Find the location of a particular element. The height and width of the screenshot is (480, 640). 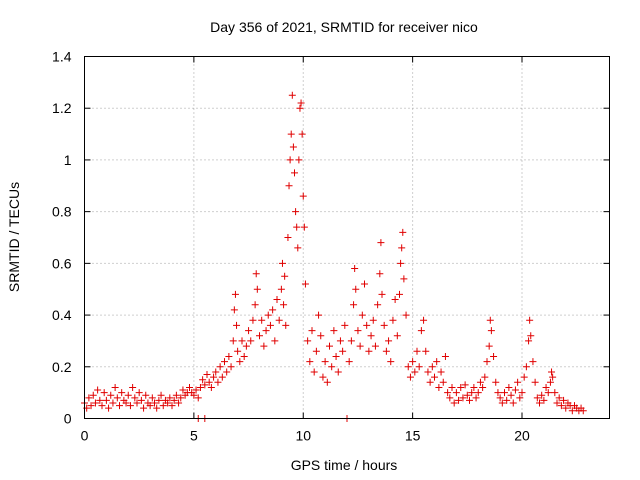

x-tick-label: 15 is located at coordinates (413, 436).